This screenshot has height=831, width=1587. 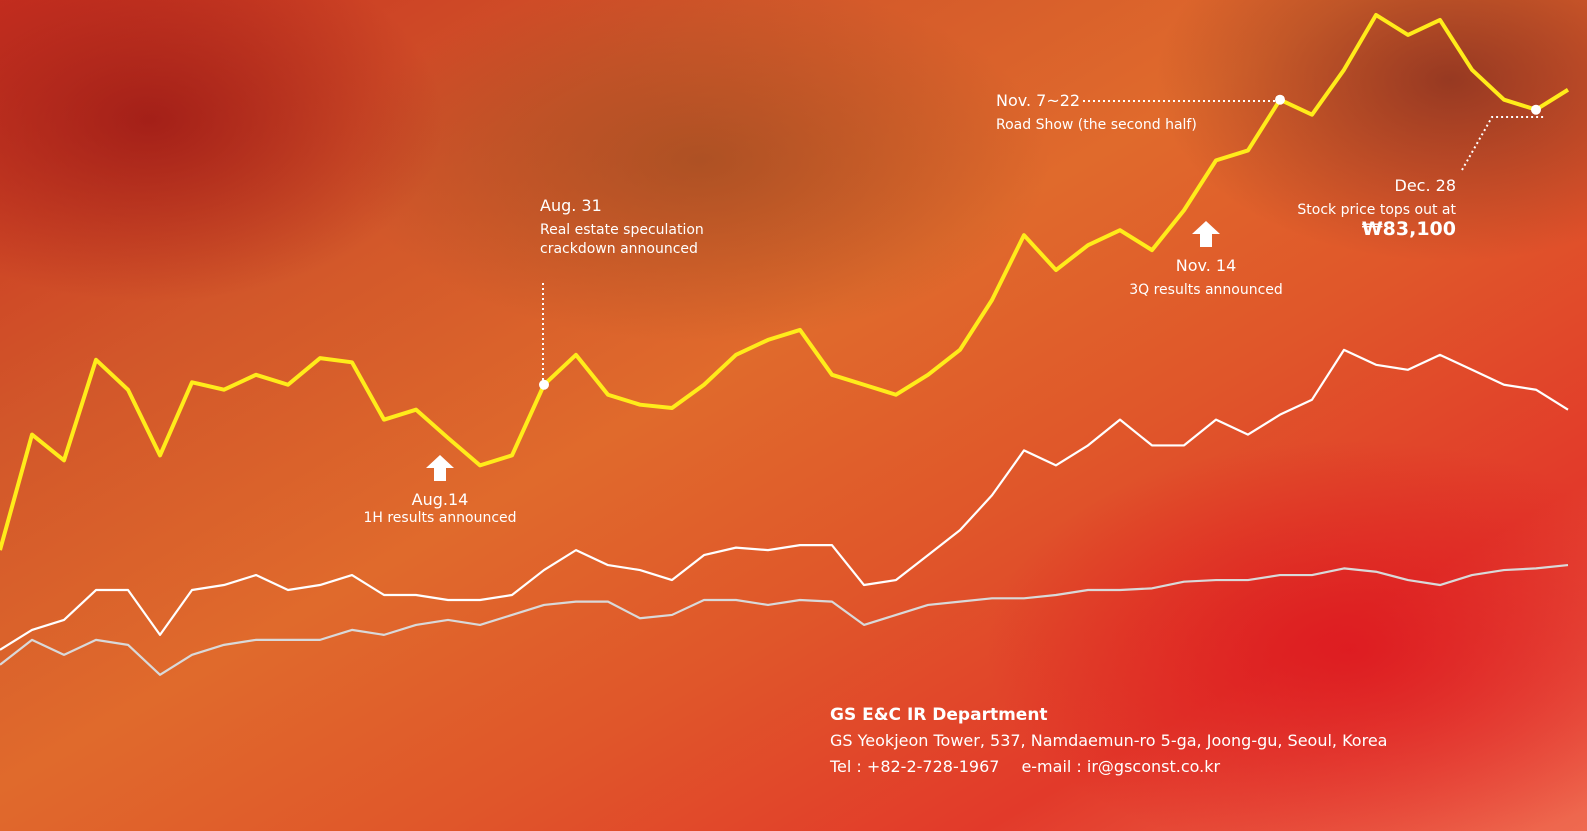 I want to click on series-line, so click(x=784, y=619).